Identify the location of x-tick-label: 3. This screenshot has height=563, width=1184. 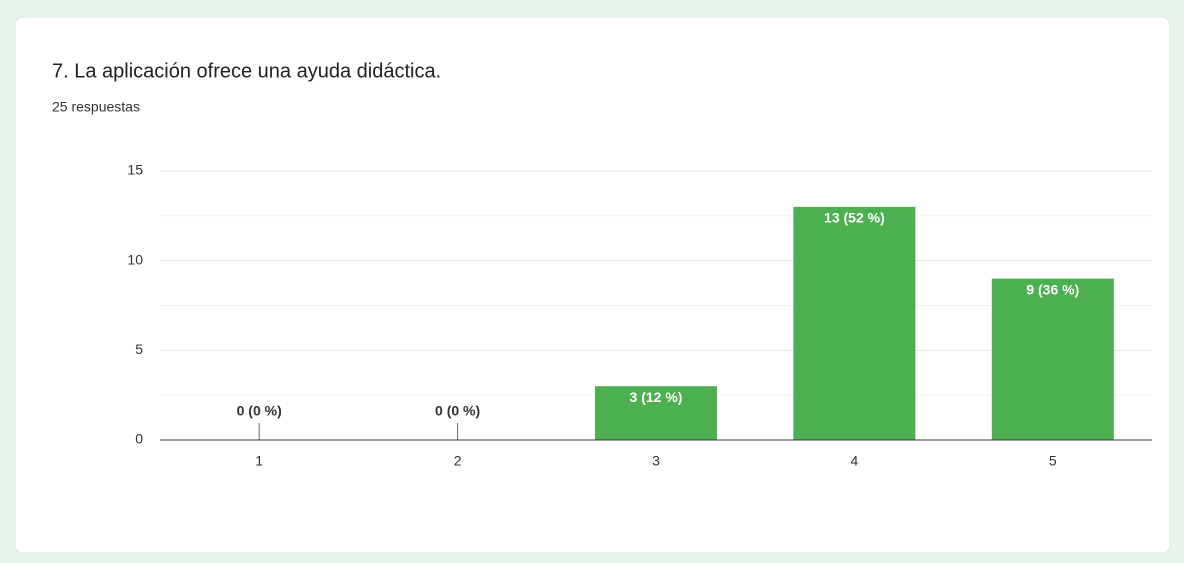
(656, 461).